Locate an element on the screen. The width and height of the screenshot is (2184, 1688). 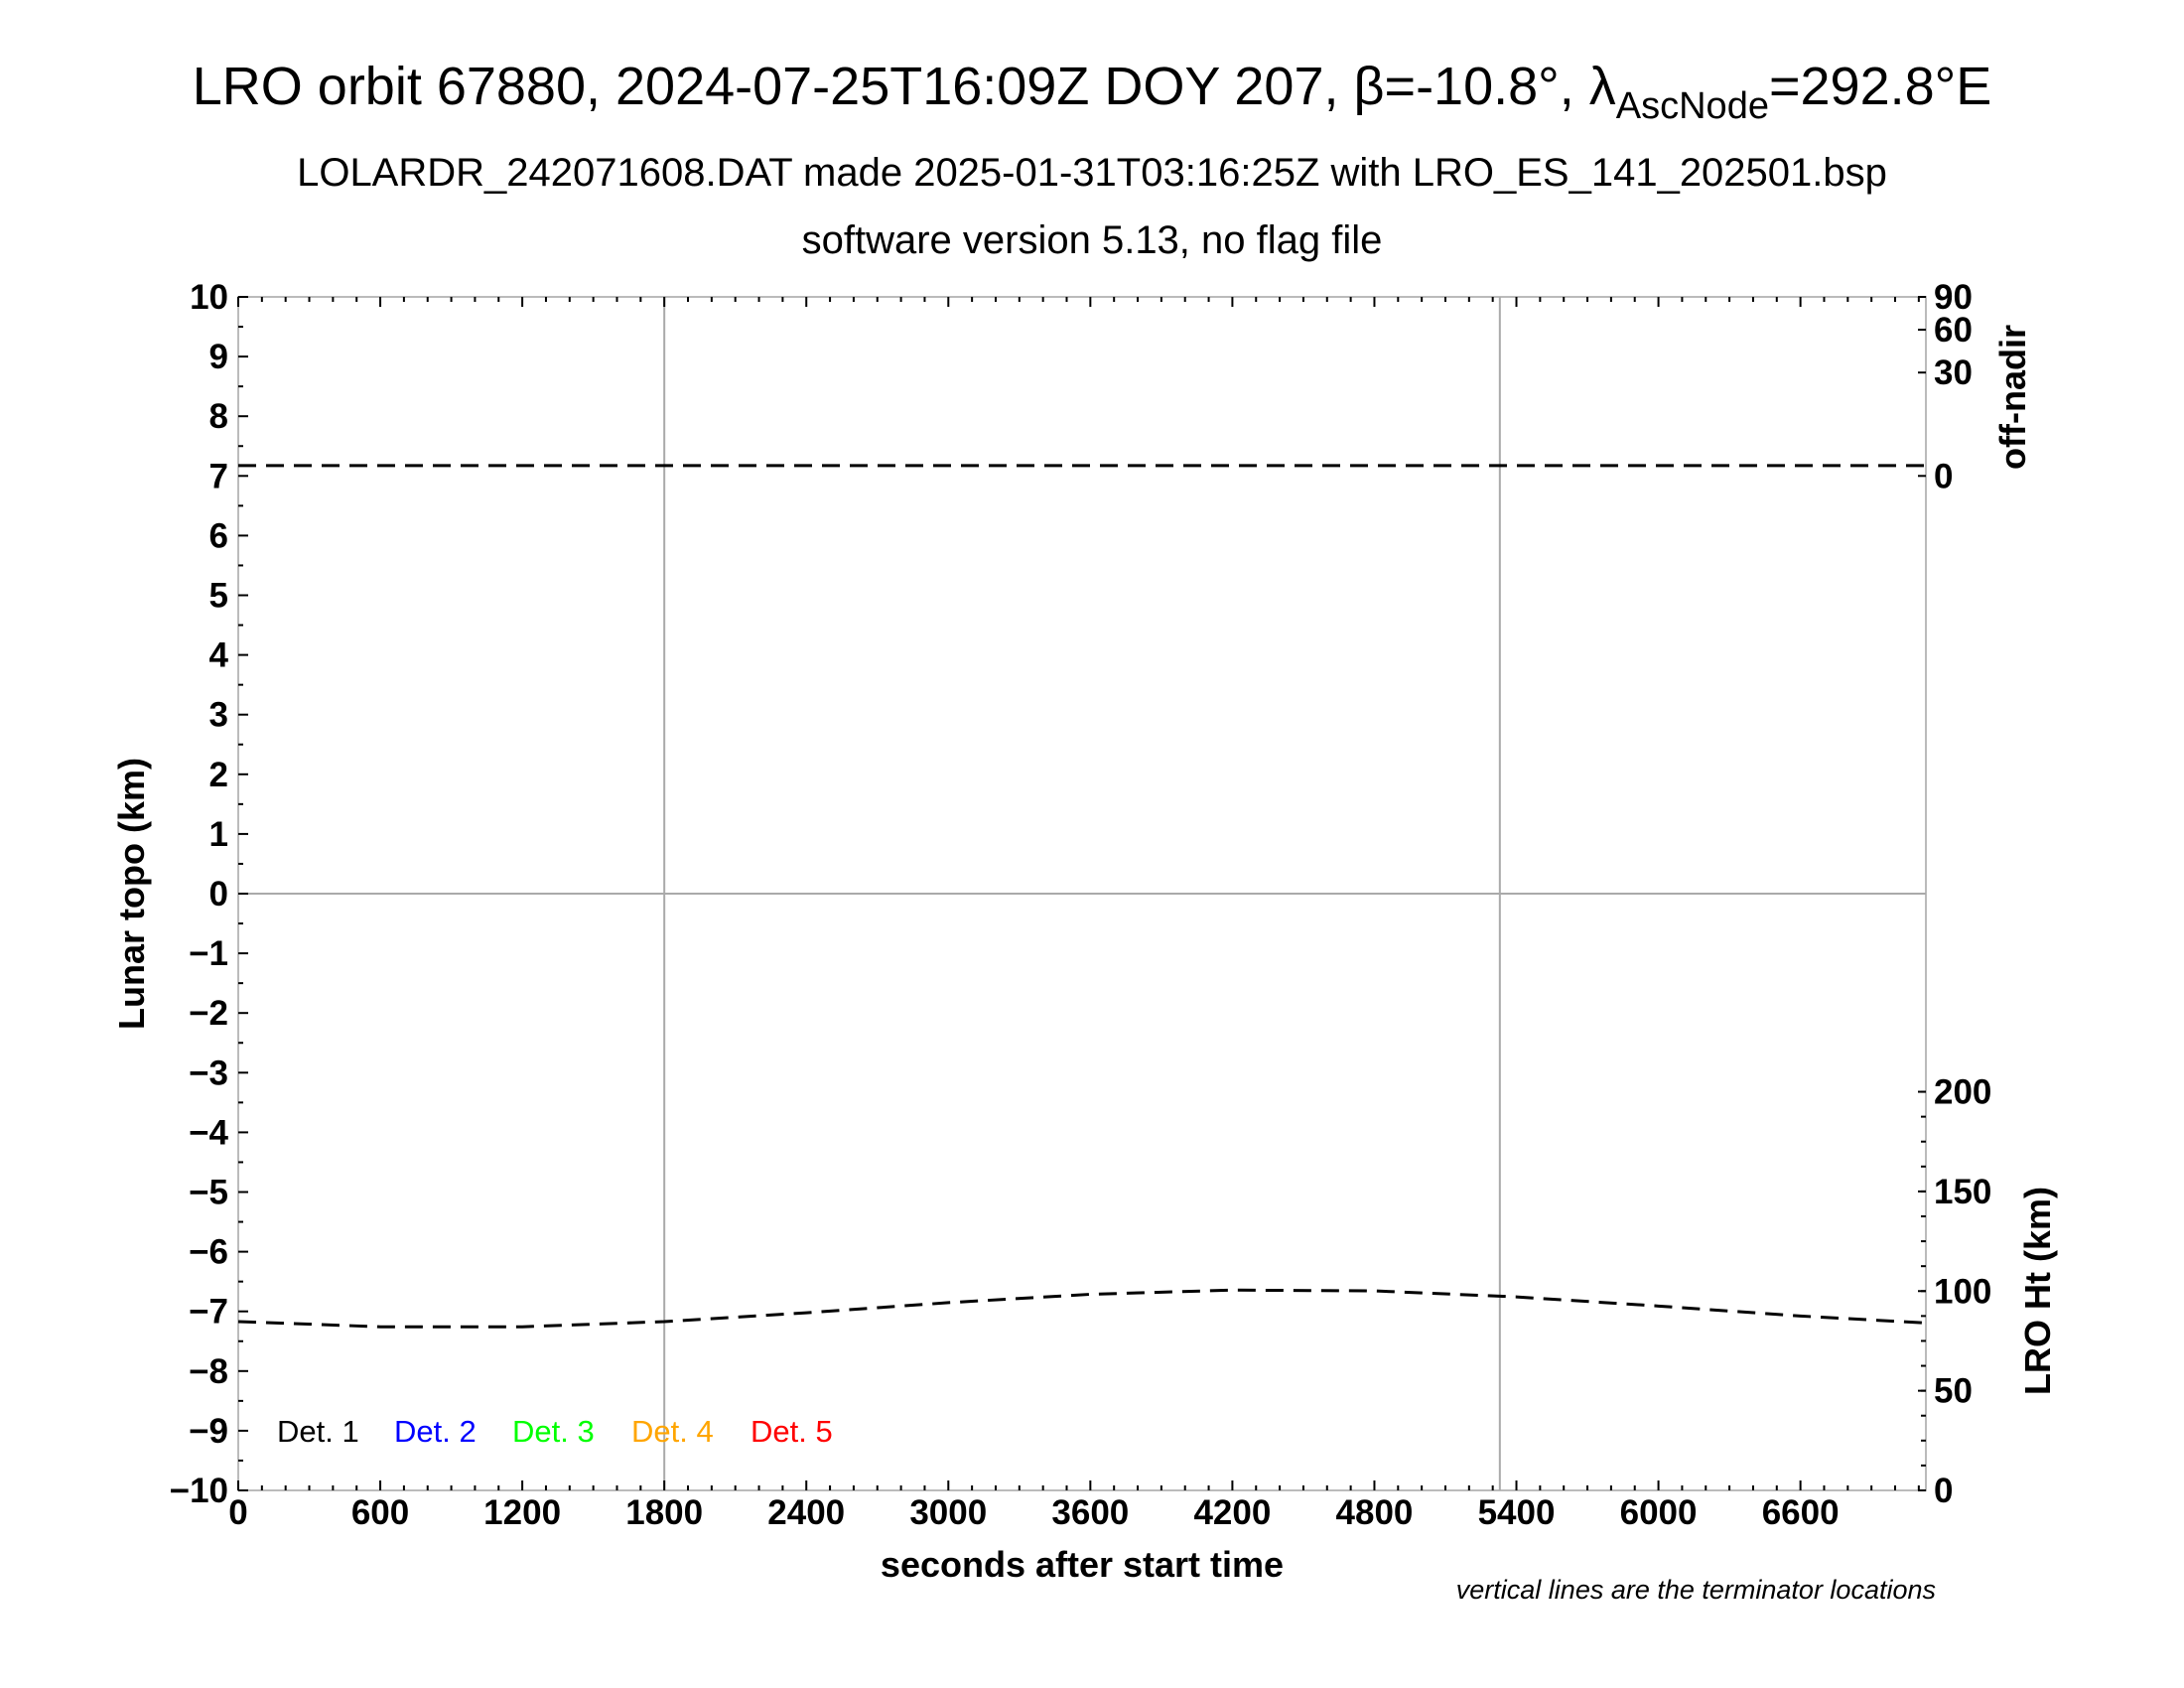
y-tick-label: −3 is located at coordinates (208, 1073).